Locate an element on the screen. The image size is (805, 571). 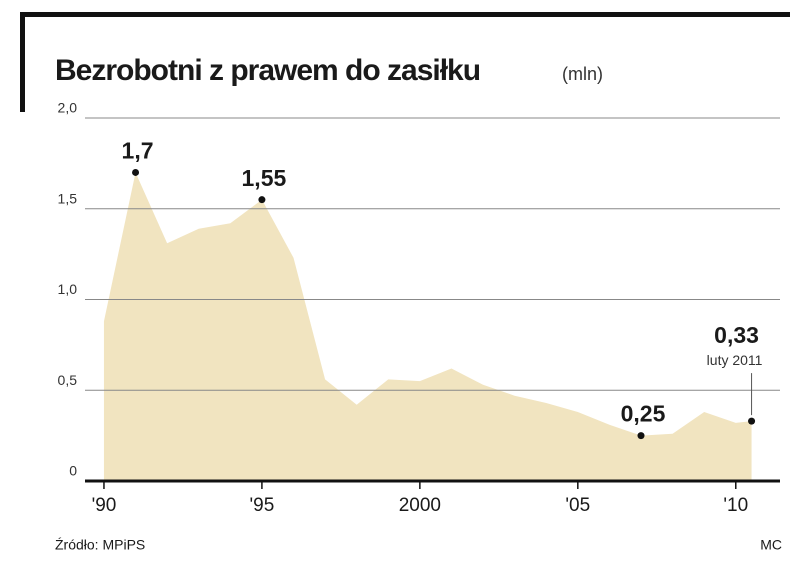
x-tick-label: '95 is located at coordinates (262, 505).